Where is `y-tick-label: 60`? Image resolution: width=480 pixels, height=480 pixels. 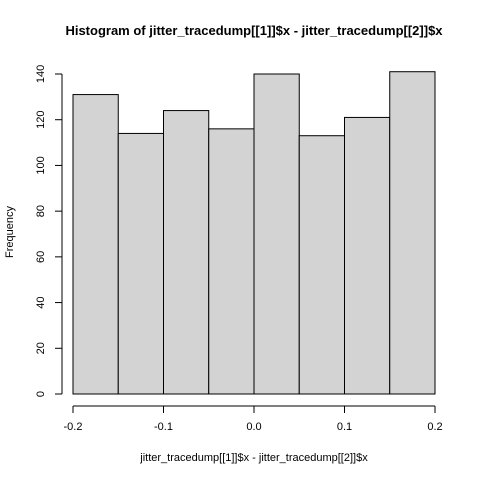 y-tick-label: 60 is located at coordinates (41, 257).